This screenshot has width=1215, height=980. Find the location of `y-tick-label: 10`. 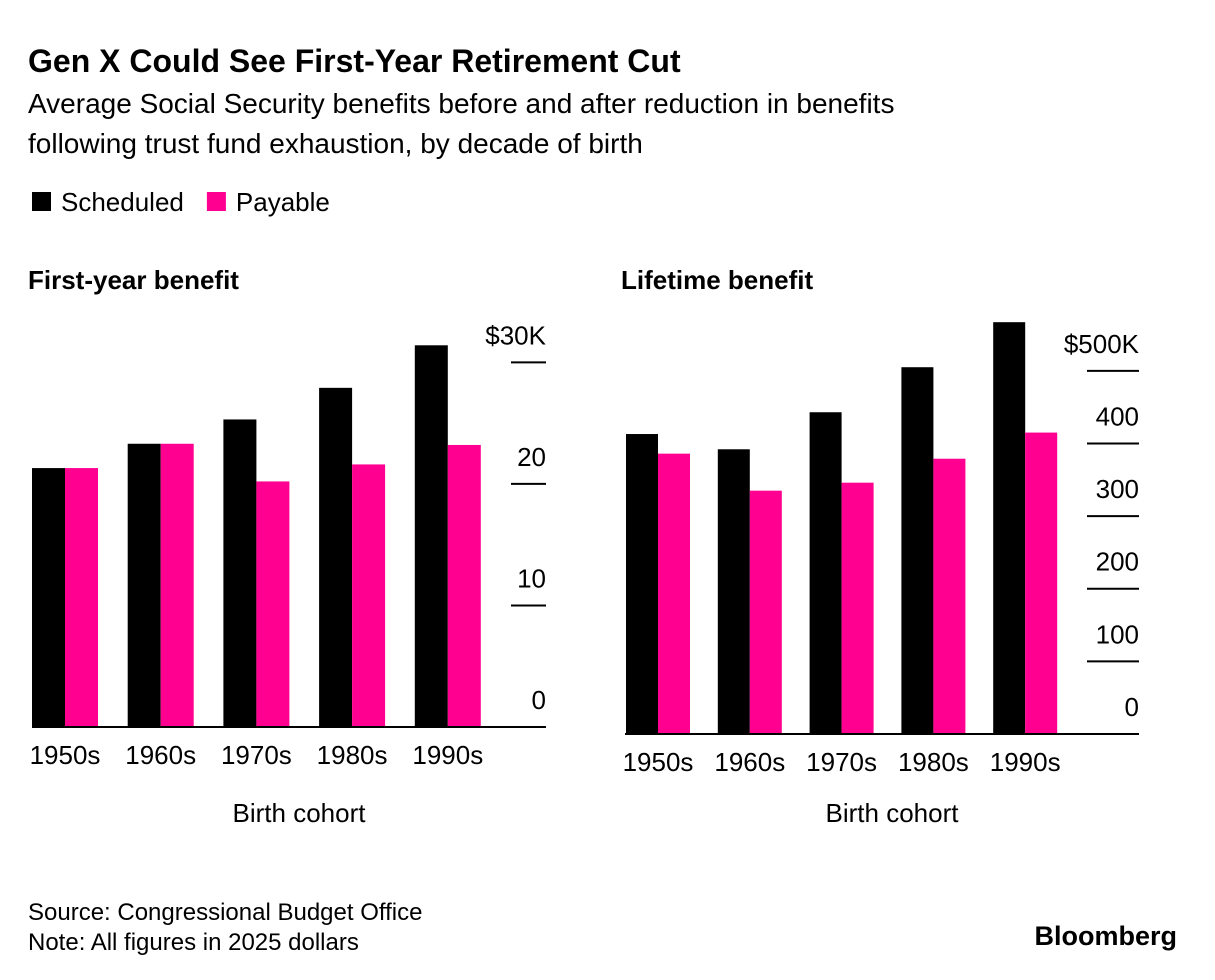

y-tick-label: 10 is located at coordinates (531, 578).